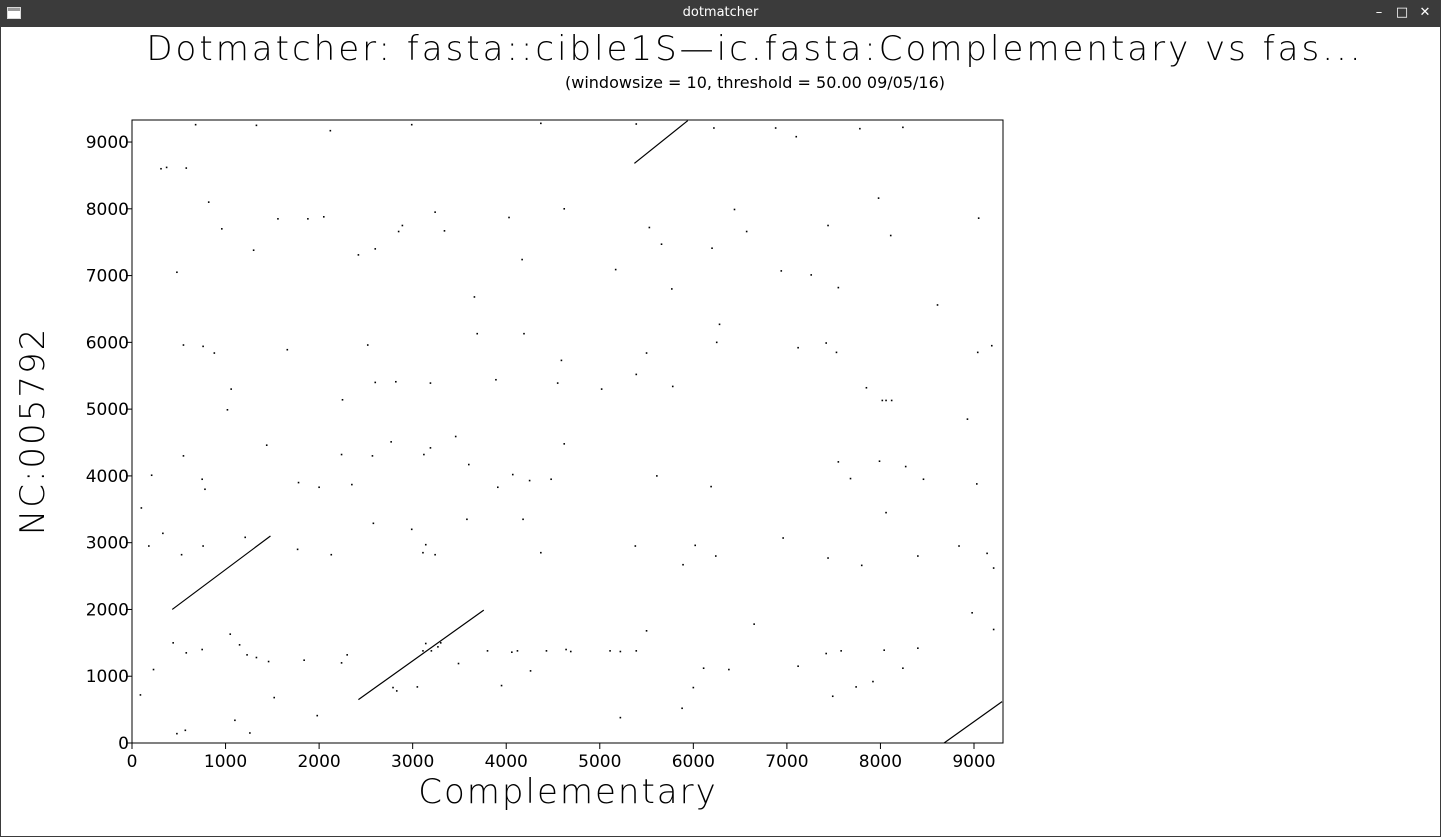  What do you see at coordinates (561, 757) in the screenshot?
I see `x-axis: 0 1000 2000 3000 4000 5000 6000 7000 8000 9000` at bounding box center [561, 757].